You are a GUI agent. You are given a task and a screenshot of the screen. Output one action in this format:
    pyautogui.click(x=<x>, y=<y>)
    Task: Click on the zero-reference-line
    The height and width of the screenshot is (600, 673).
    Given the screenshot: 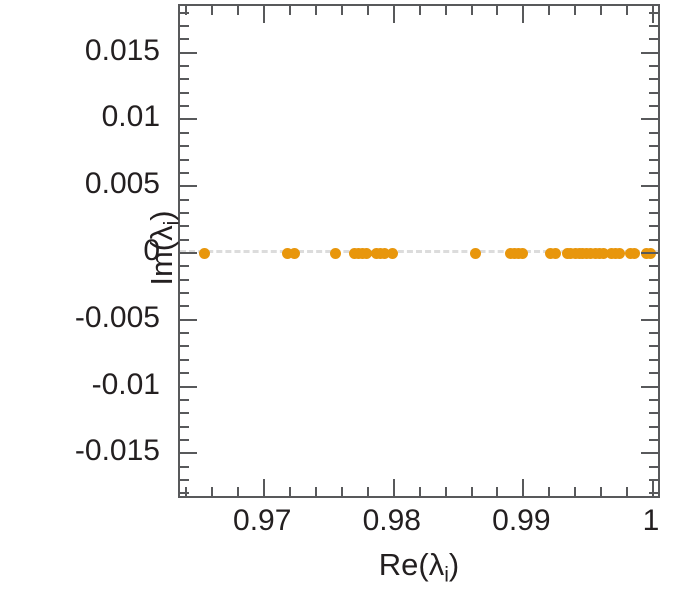 What is the action you would take?
    pyautogui.click(x=419, y=251)
    